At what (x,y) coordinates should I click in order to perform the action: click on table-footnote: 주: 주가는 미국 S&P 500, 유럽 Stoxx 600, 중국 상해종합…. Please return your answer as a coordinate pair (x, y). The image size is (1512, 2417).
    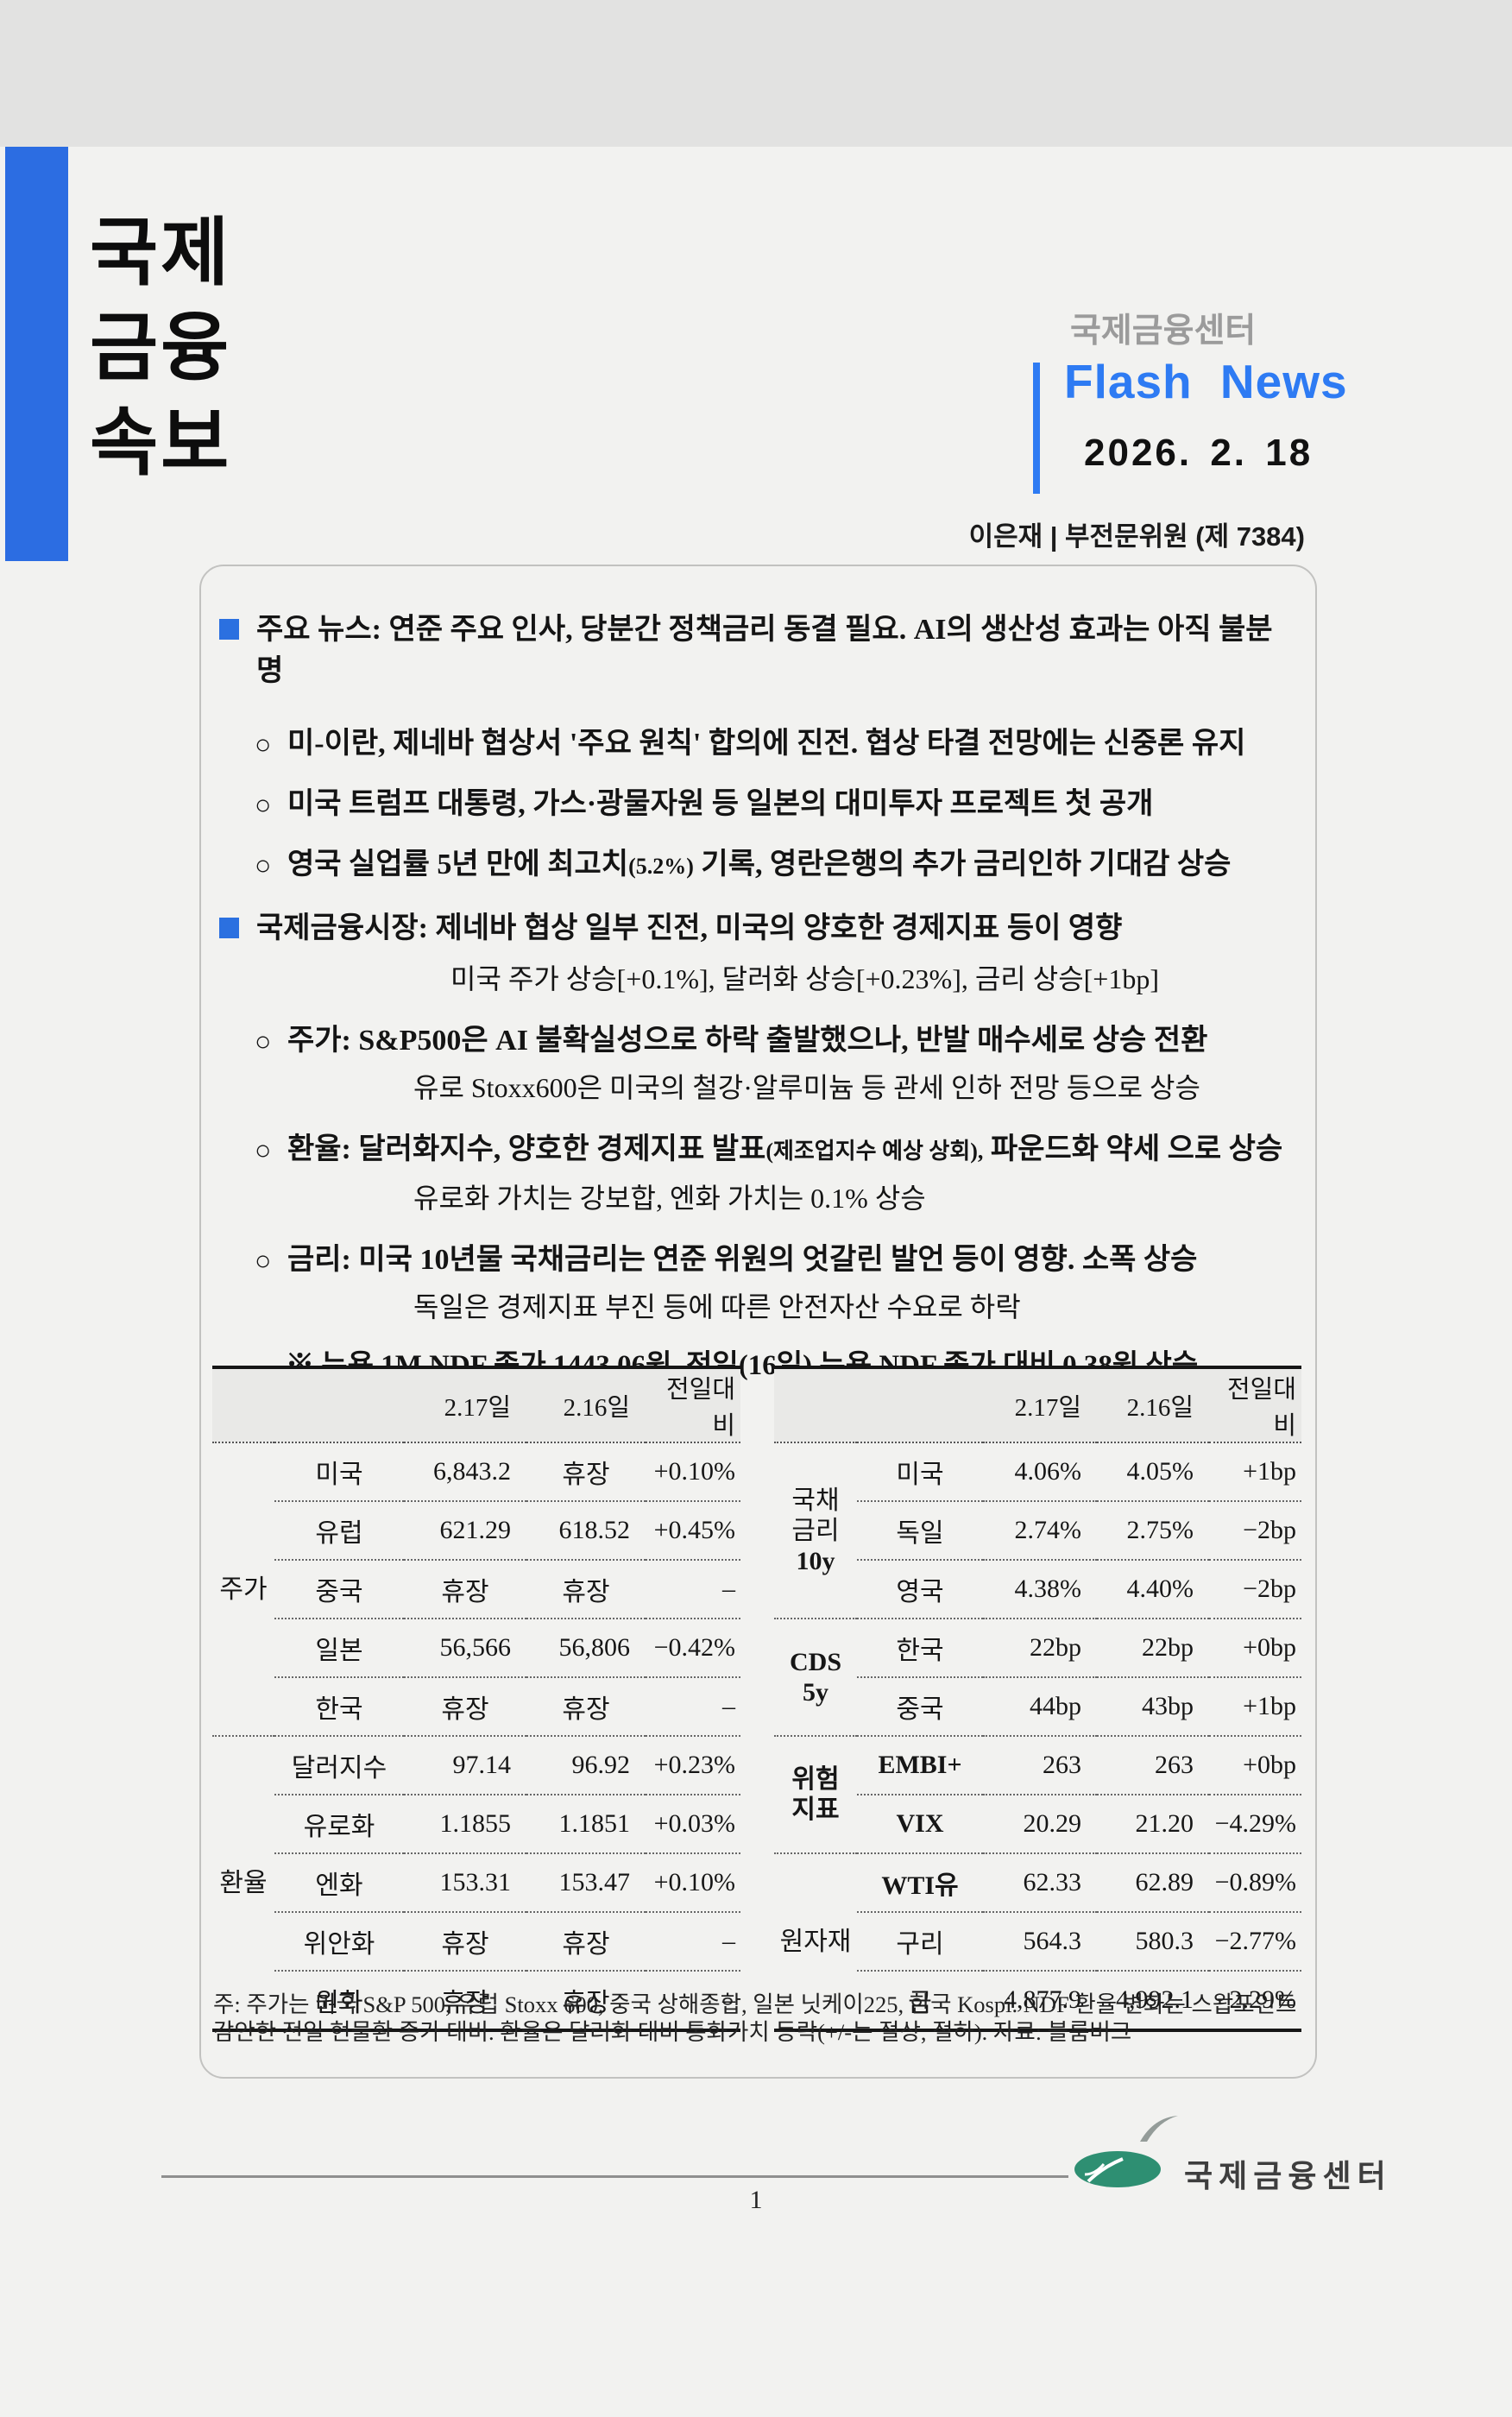
    Looking at the image, I should click on (755, 2018).